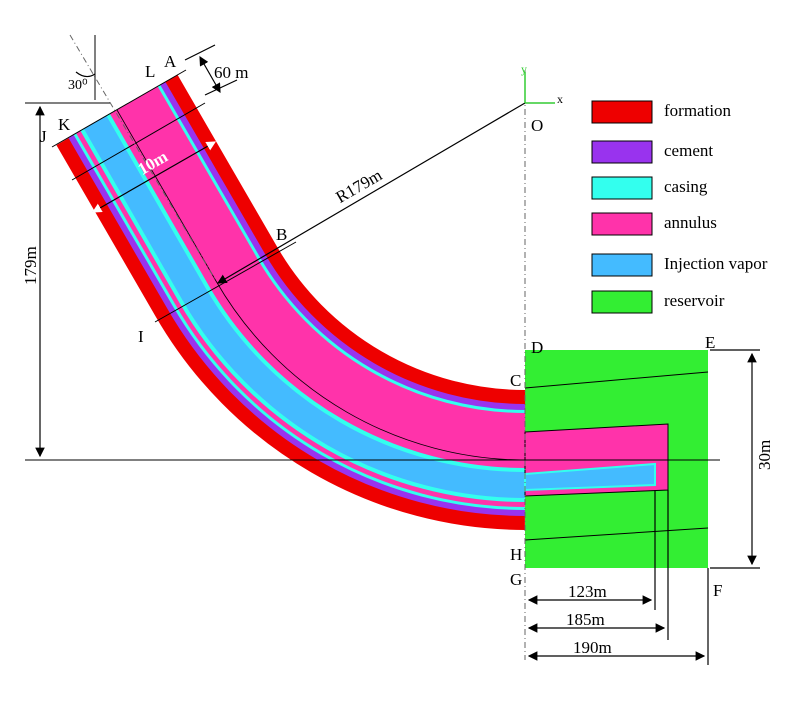  Describe the element at coordinates (537, 347) in the screenshot. I see `point-label: D` at that location.